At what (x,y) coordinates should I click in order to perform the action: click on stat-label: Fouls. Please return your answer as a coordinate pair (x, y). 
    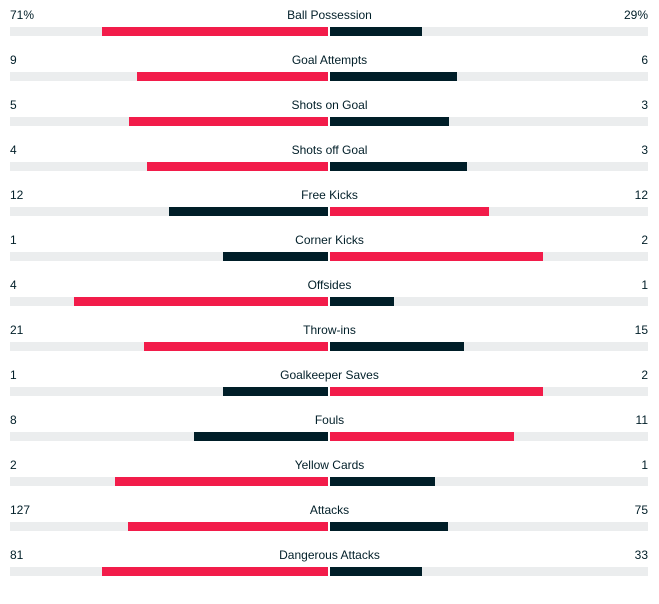
    Looking at the image, I should click on (329, 420).